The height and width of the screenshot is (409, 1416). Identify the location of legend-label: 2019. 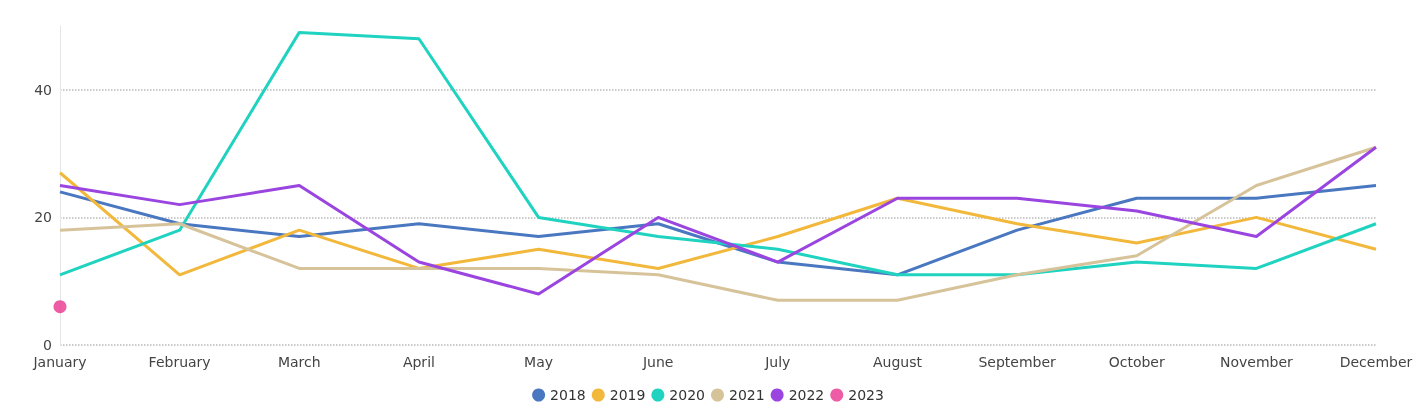
(627, 395).